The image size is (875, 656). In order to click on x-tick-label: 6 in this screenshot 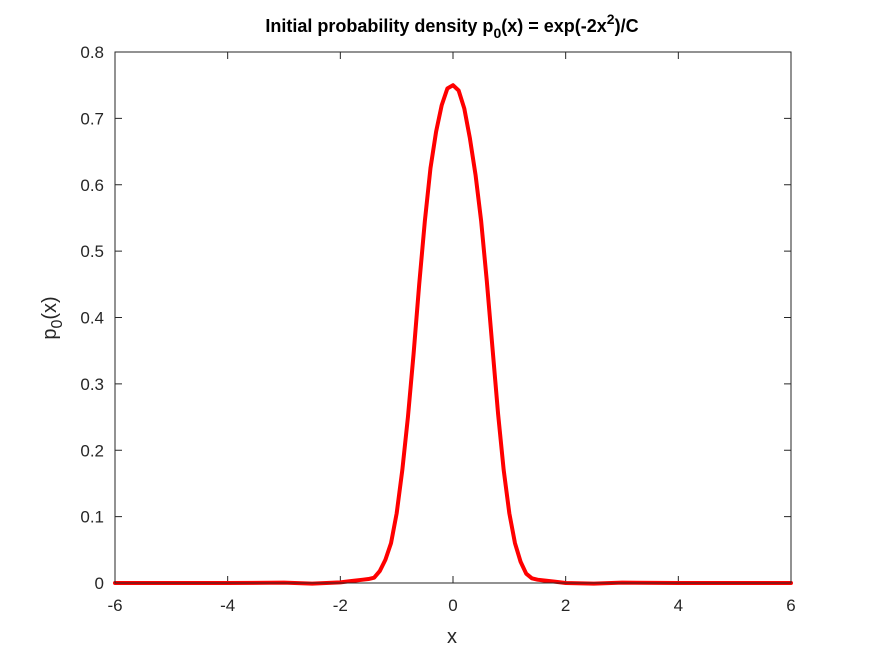, I will do `click(790, 605)`.